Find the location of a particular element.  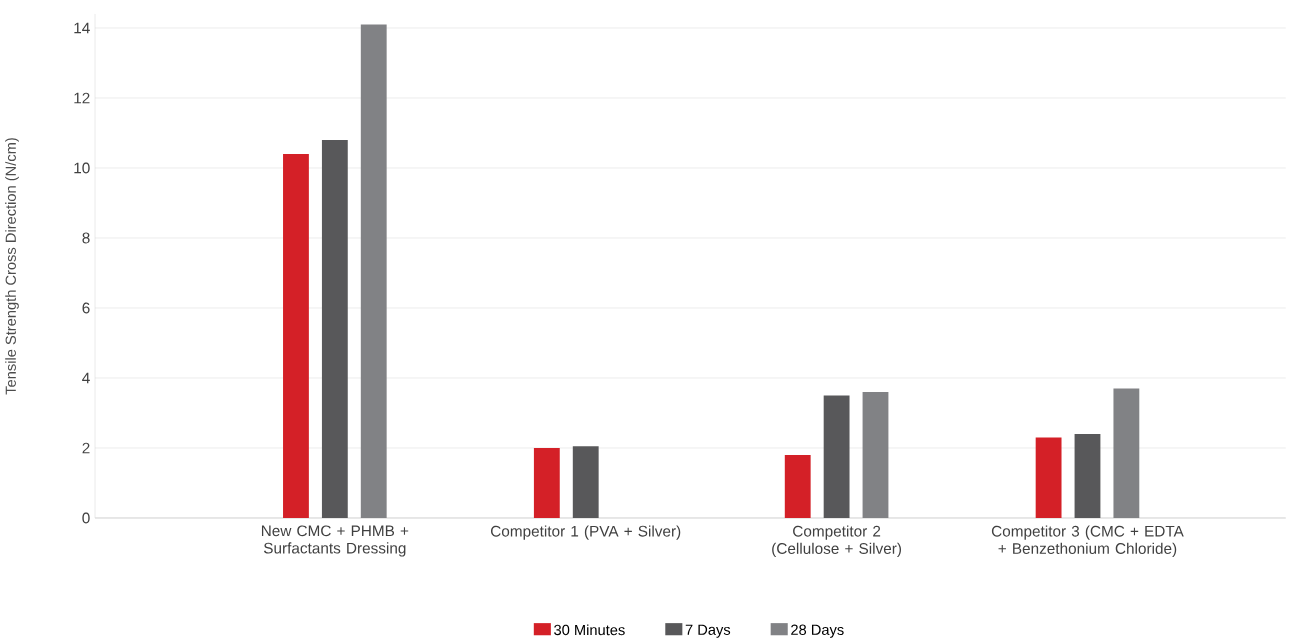

x-tick-label: New CMC + PHMB + Surfactants Dressing is located at coordinates (335, 541).